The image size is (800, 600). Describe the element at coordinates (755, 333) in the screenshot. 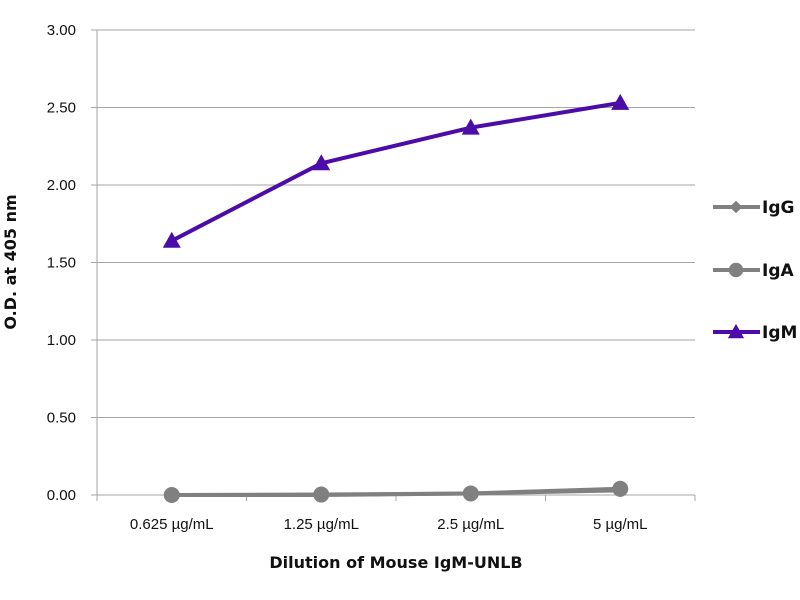

I see `legend-item-igm: IgM` at that location.